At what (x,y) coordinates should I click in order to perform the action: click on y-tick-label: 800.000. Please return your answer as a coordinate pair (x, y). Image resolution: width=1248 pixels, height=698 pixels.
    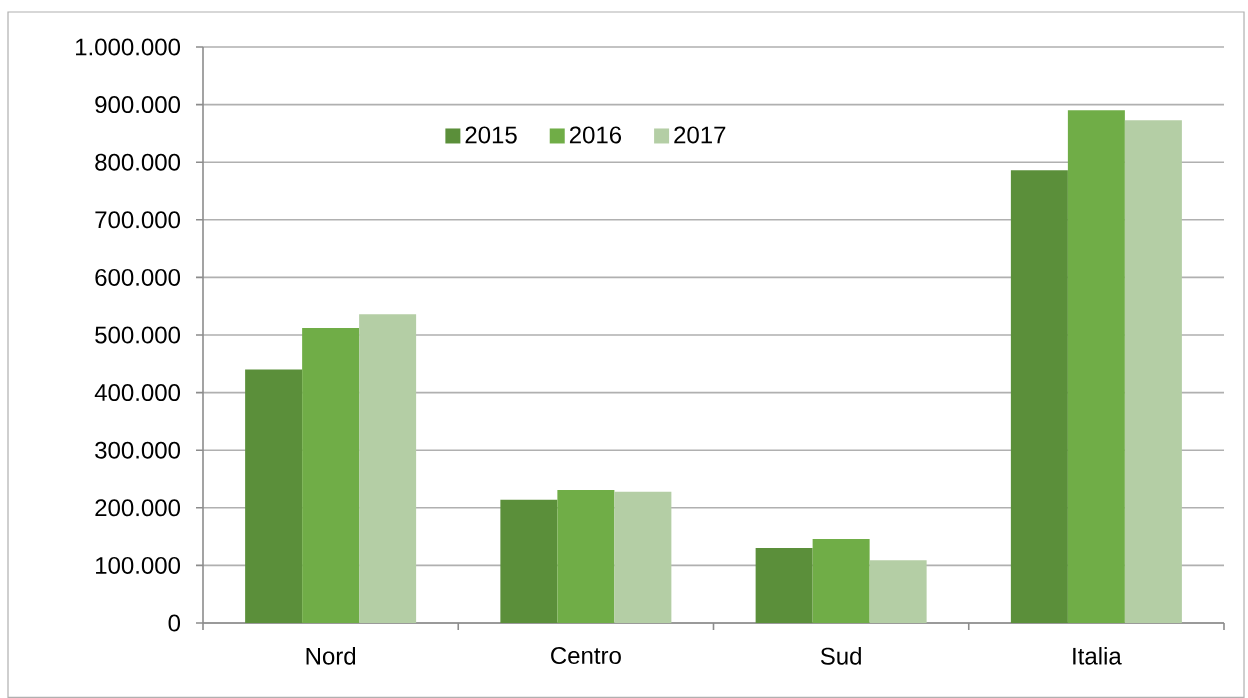
    Looking at the image, I should click on (137, 162).